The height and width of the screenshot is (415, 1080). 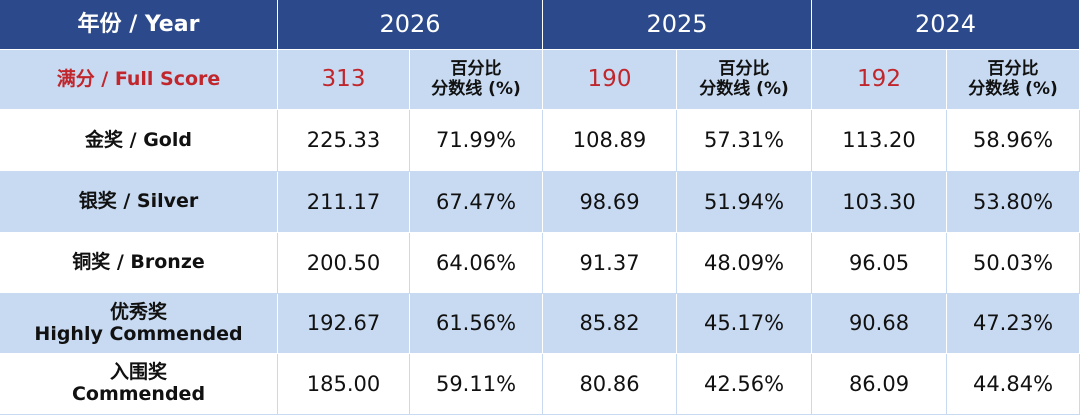 I want to click on score-value: 96.05, so click(x=879, y=263).